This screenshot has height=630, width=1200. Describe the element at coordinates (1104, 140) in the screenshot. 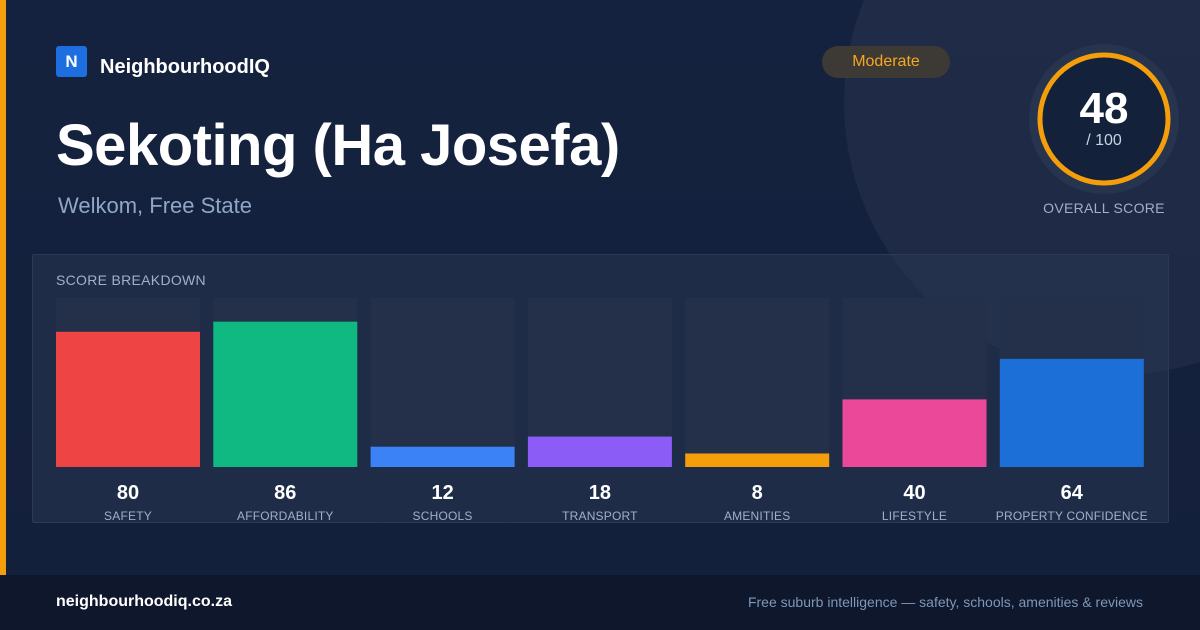

I see `overall-score-max: / 100` at that location.